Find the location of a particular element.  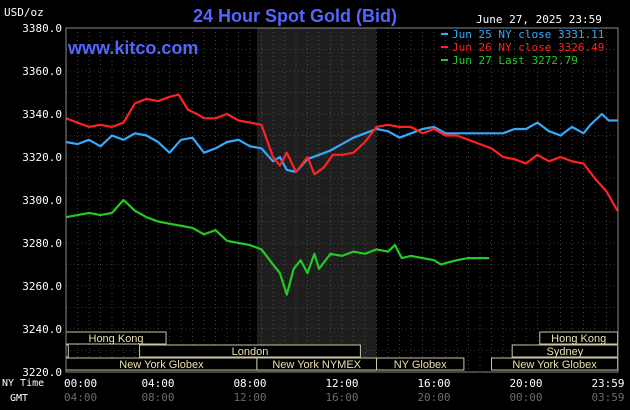

x-tick-label-gmt: 16:00 is located at coordinates (341, 397).